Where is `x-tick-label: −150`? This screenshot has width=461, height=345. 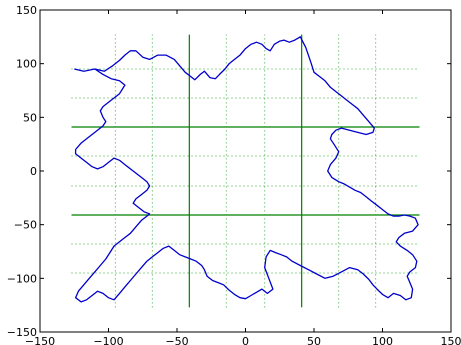 x-tick-label: −150 is located at coordinates (40, 340).